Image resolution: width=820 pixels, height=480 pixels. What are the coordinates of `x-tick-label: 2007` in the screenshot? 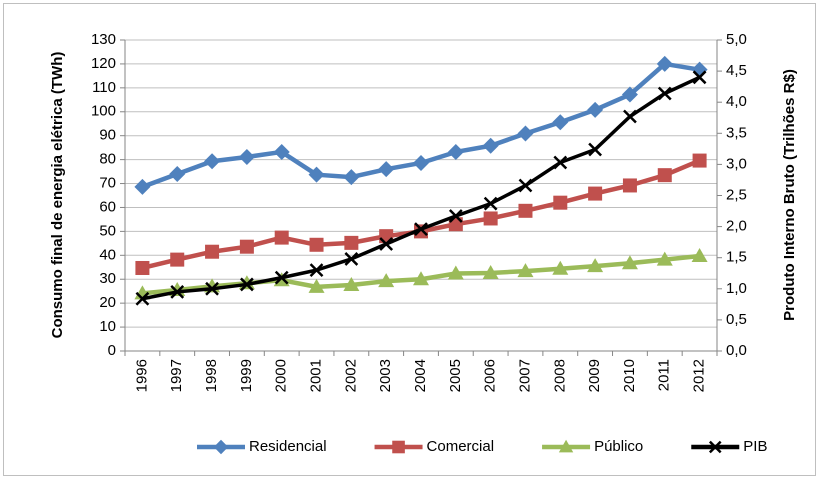 It's located at (524, 375).